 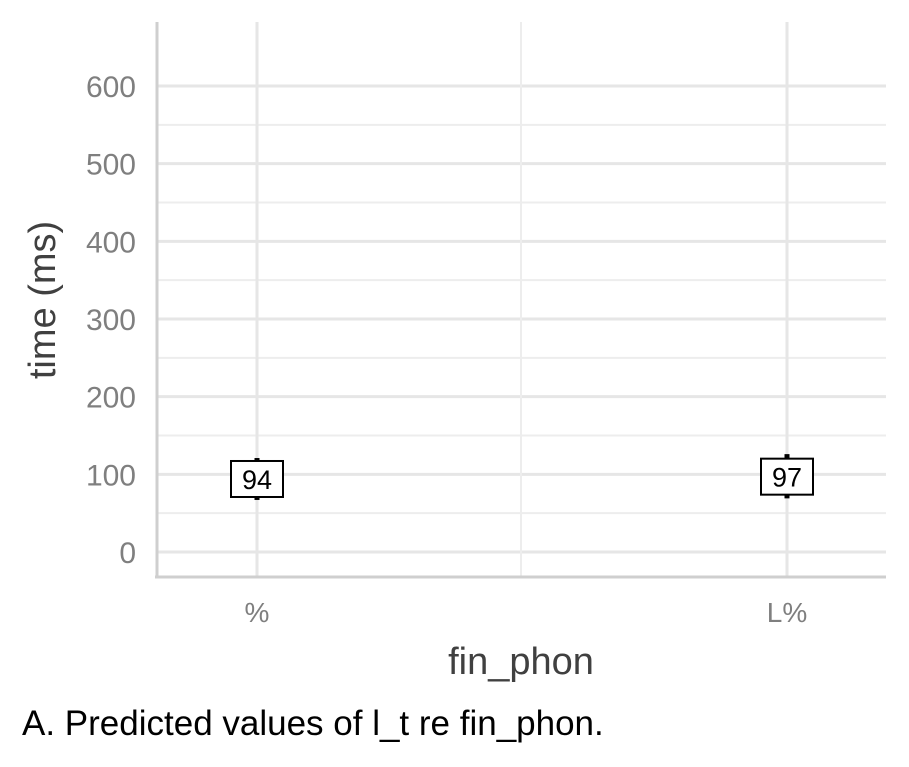 I want to click on y-tick-label: 600, so click(x=111, y=87).